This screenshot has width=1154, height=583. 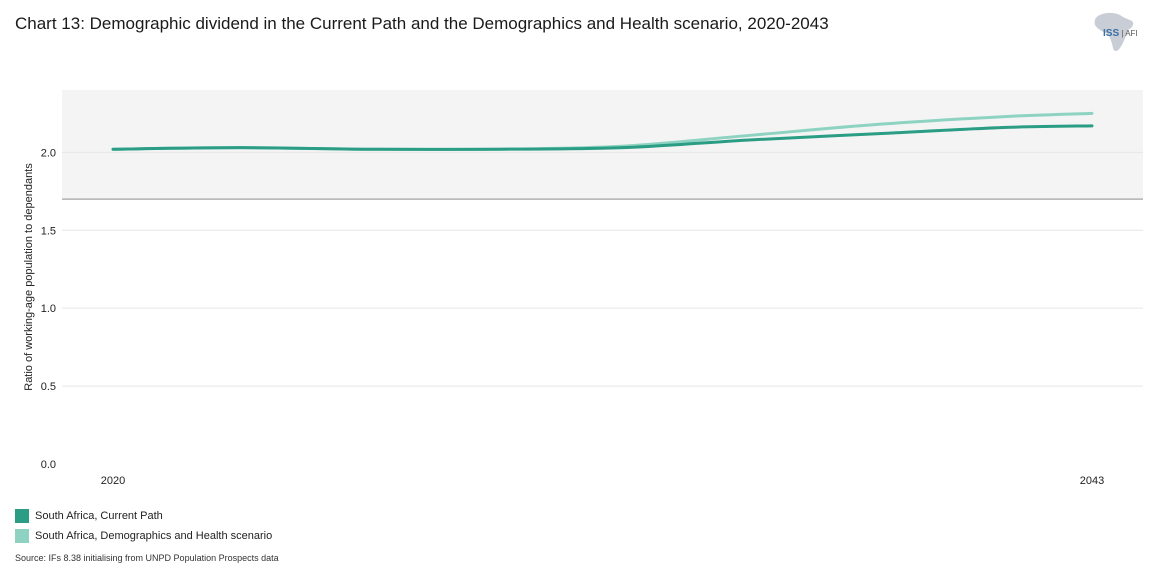 I want to click on y-axis-ticks: 0.0 0.5 1.0 1.5 2.0, so click(x=48, y=309).